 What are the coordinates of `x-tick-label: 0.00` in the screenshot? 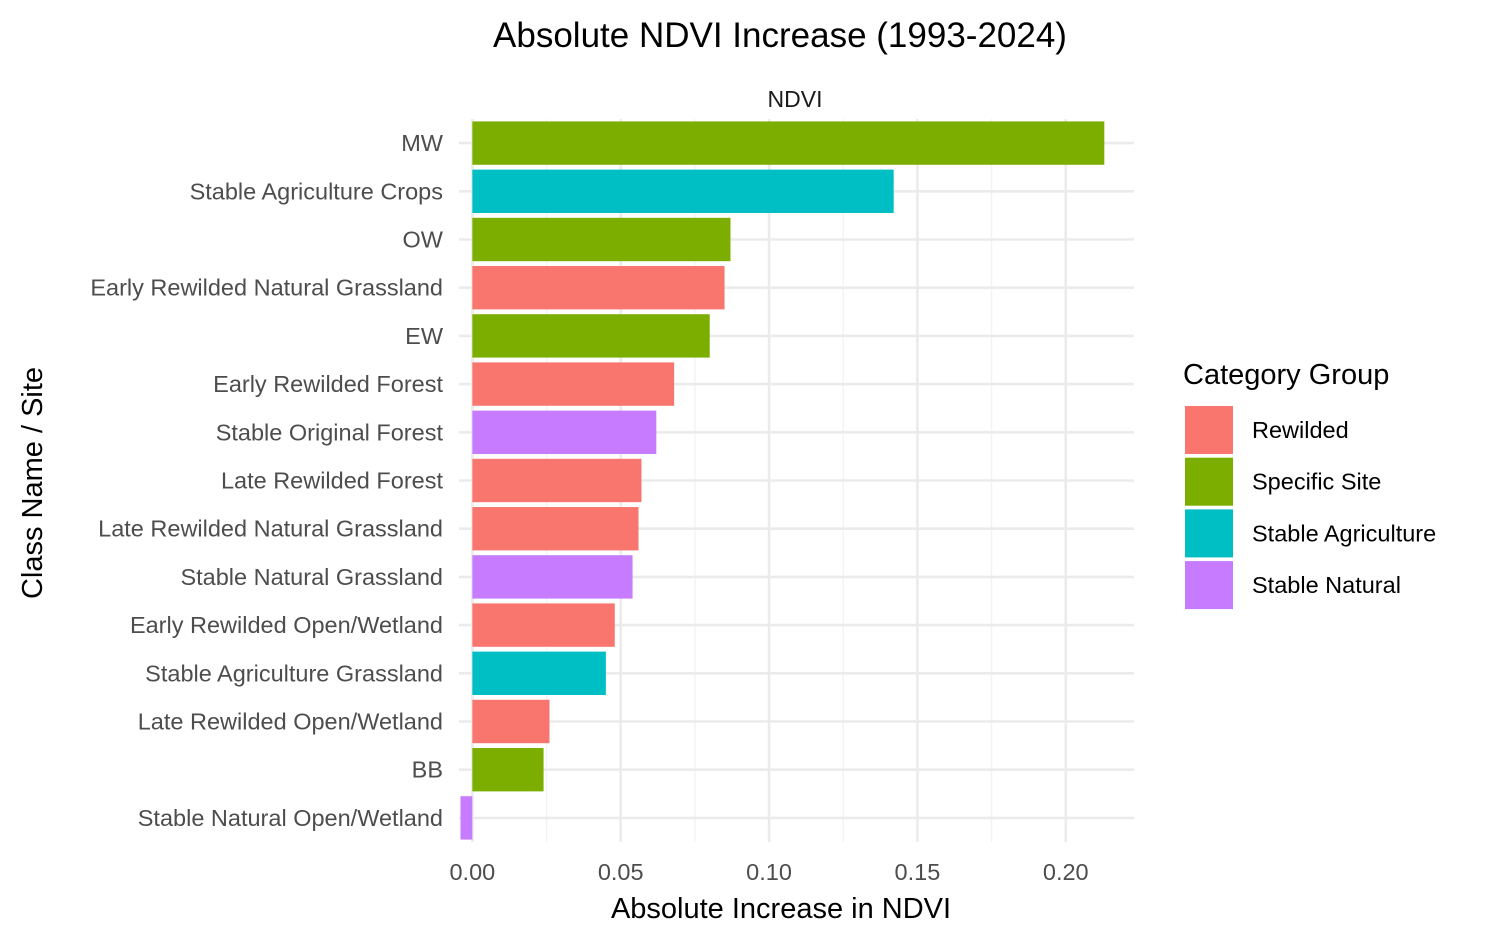 It's located at (472, 872).